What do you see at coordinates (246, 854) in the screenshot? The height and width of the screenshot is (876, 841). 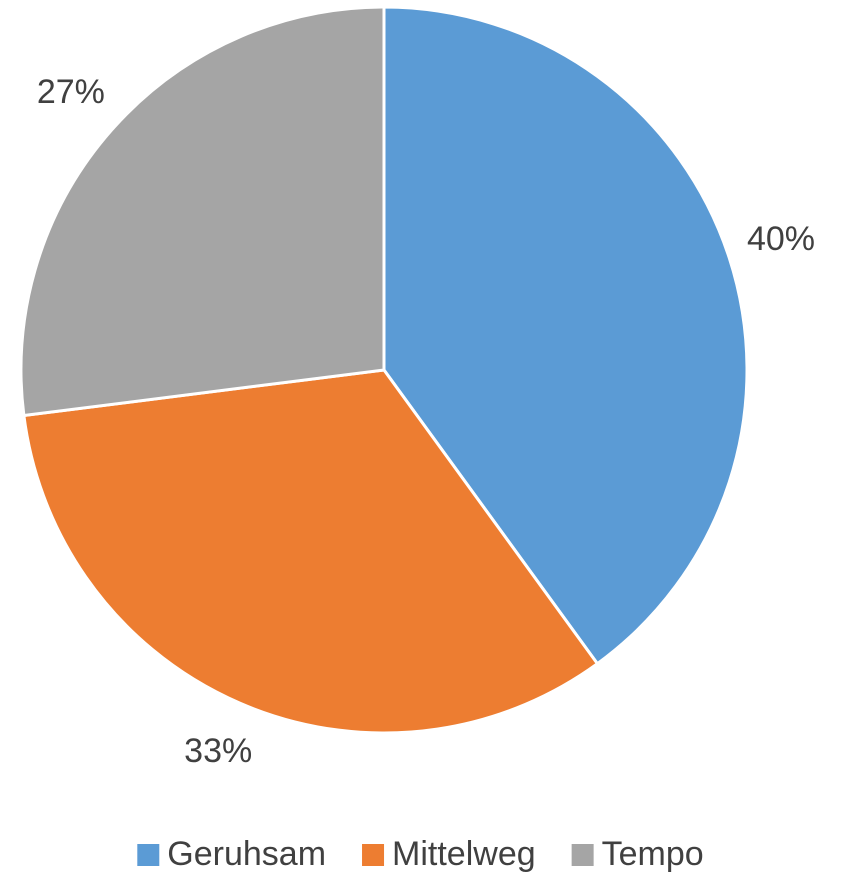 I see `legend-label: Geruhsam` at bounding box center [246, 854].